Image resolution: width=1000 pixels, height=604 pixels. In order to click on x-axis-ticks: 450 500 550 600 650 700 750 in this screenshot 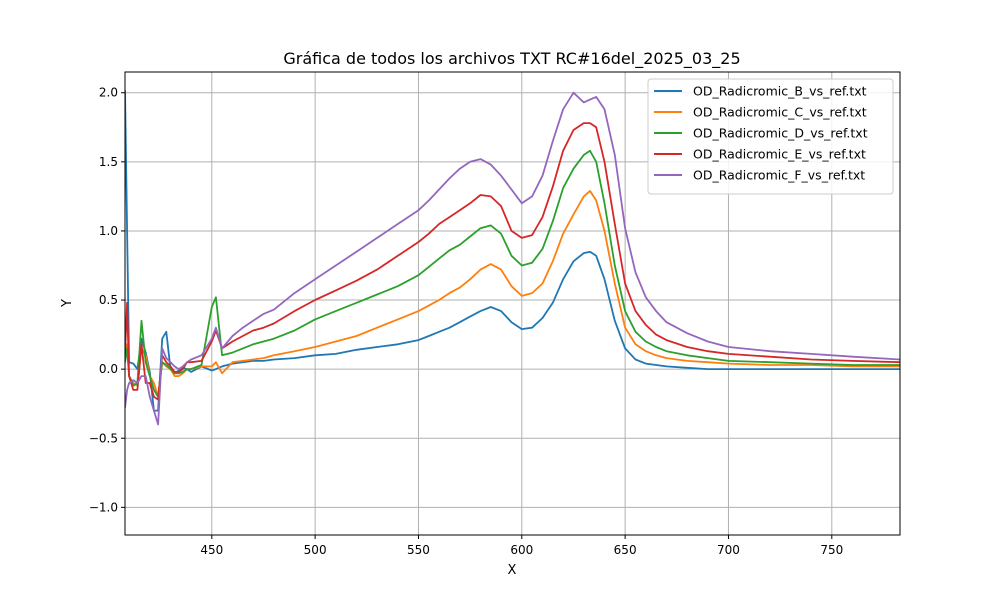, I will do `click(521, 546)`.